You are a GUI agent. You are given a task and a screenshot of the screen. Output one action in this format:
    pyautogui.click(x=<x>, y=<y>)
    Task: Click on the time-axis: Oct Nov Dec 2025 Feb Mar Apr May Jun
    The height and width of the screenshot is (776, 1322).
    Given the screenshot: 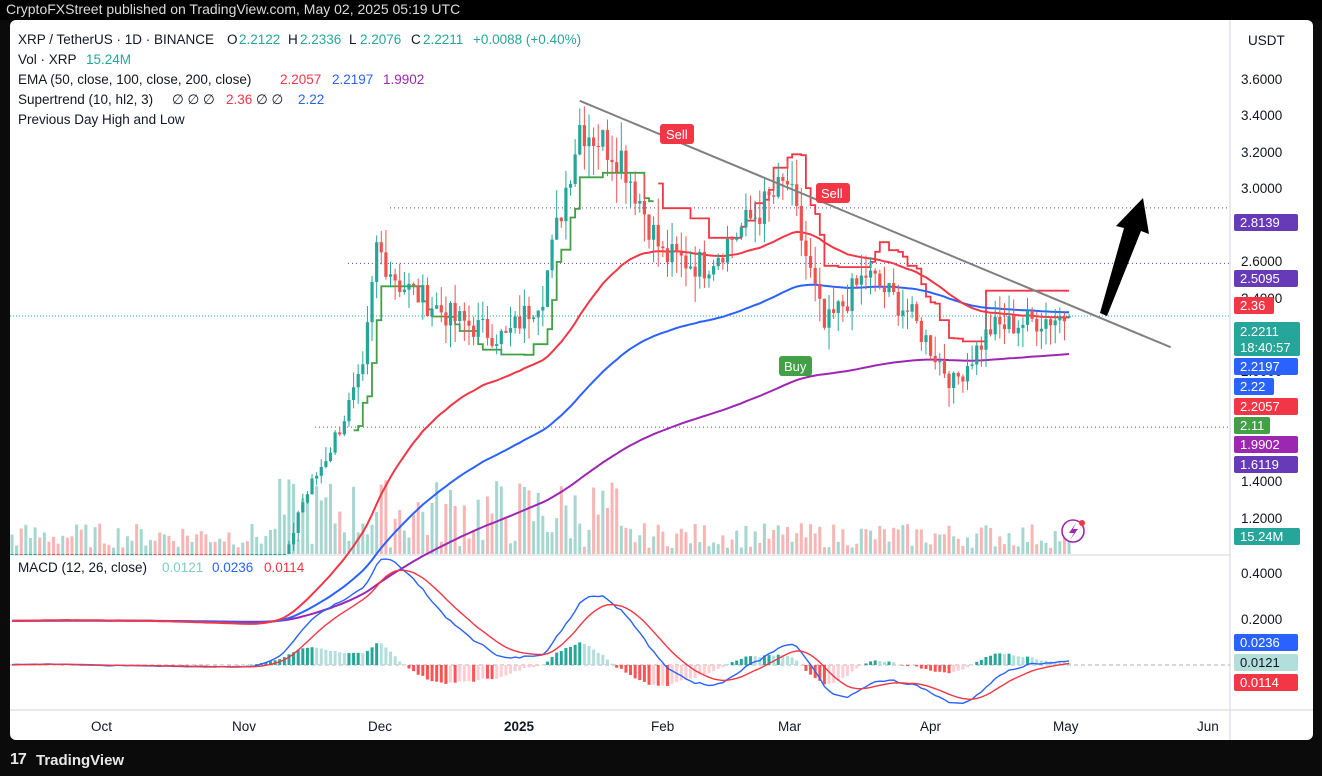 What is the action you would take?
    pyautogui.click(x=655, y=726)
    